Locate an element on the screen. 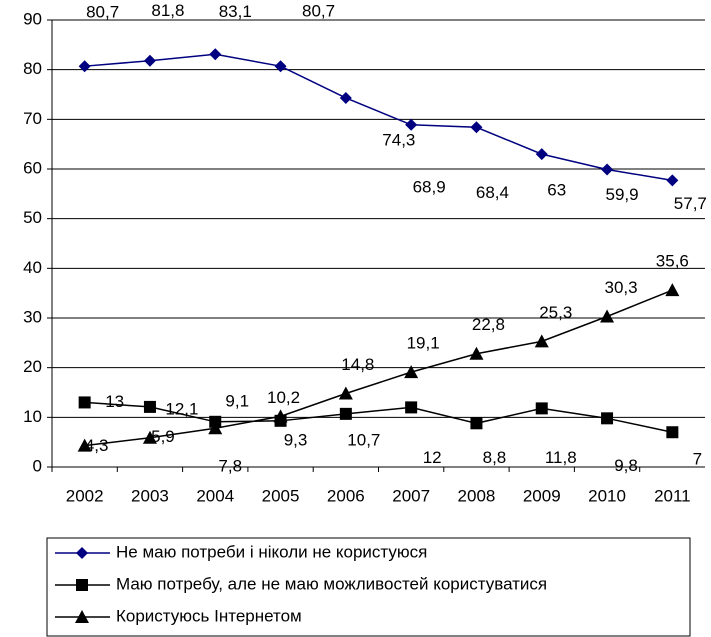 The image size is (711, 637). y-tick-label: 90 is located at coordinates (32, 18).